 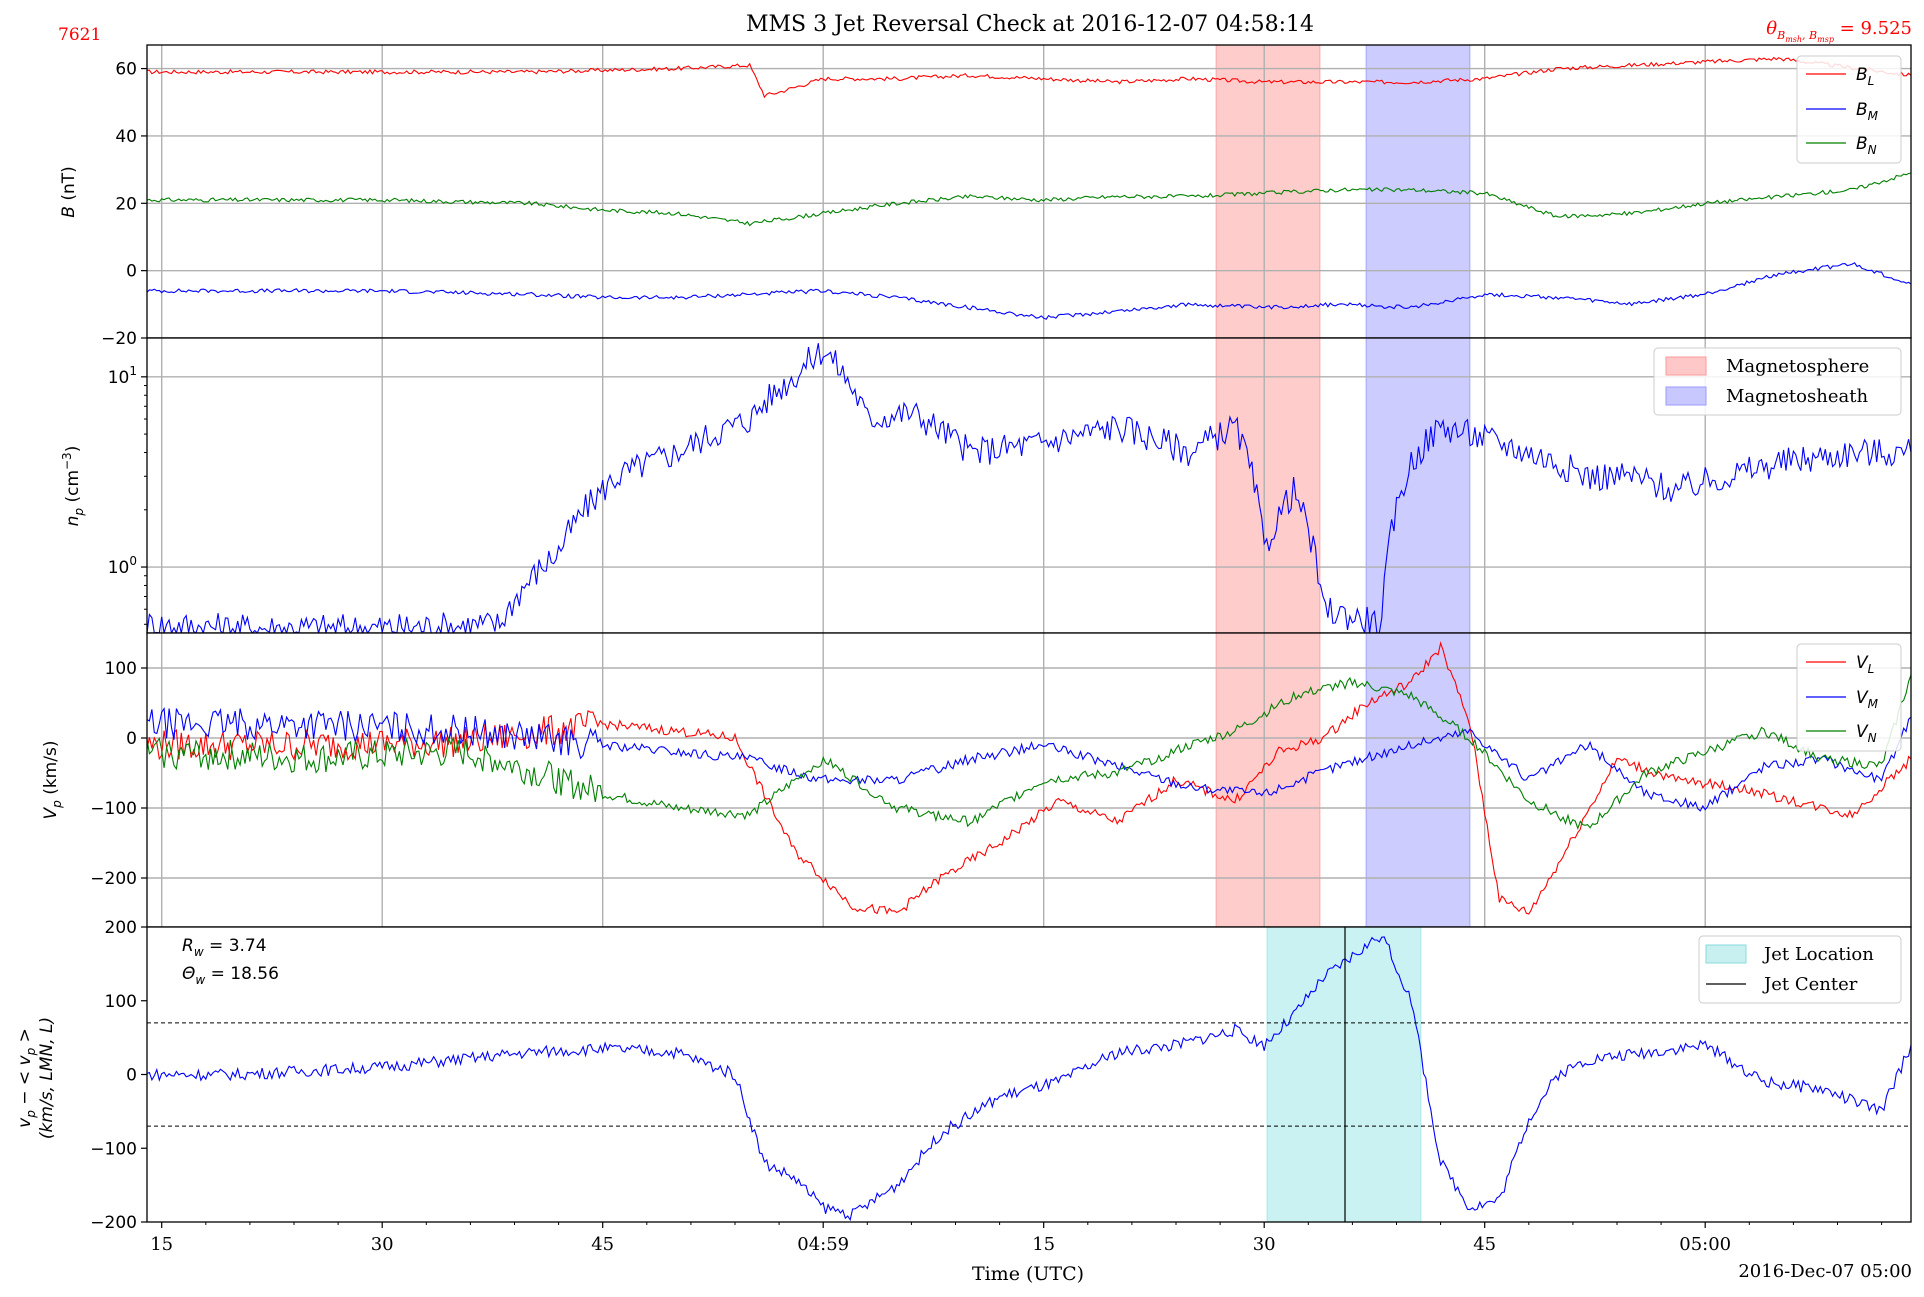 I want to click on legend-magnetosheath-swatch, so click(x=1686, y=396).